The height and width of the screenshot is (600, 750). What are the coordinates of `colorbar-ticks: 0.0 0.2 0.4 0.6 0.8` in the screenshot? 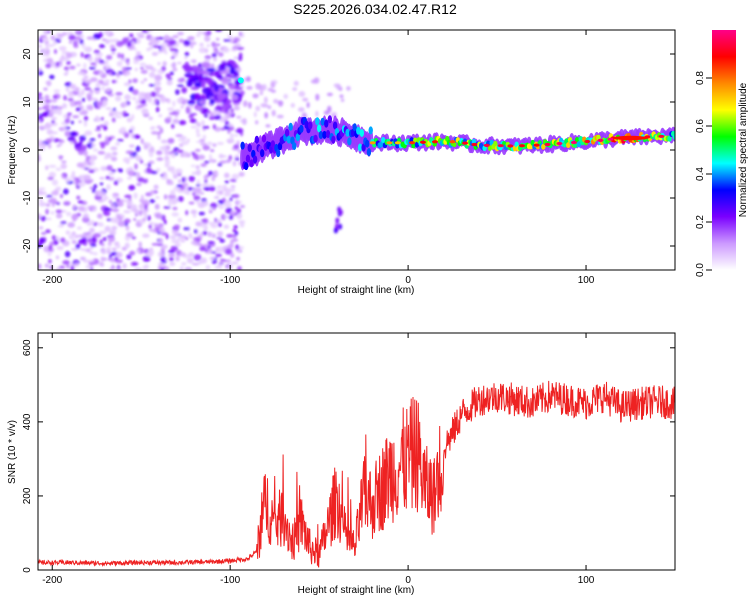 It's located at (703, 174).